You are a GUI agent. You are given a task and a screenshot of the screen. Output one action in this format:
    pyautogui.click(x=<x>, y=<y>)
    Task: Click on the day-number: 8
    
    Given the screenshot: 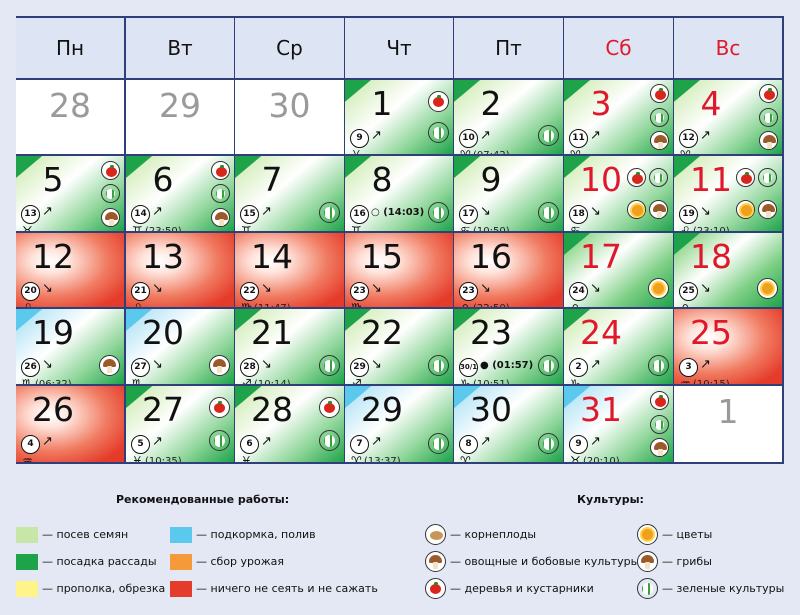 What is the action you would take?
    pyautogui.click(x=382, y=179)
    